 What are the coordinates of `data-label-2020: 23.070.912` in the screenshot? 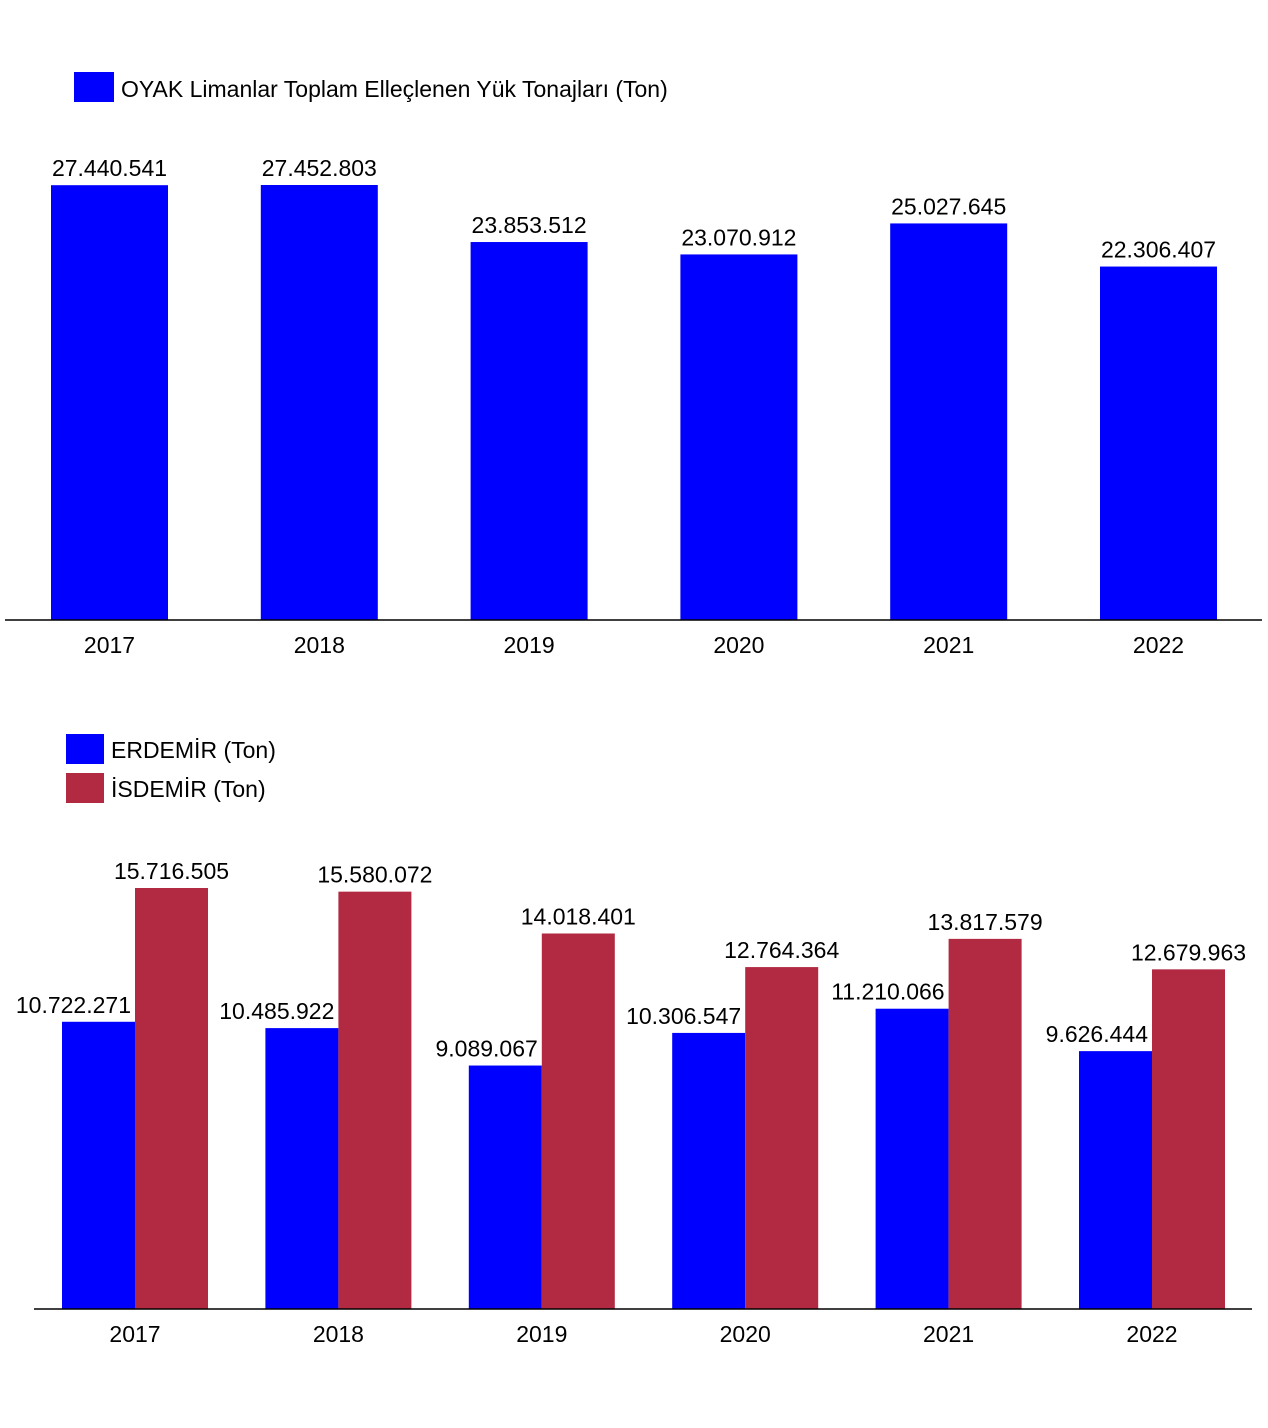 It's located at (738, 237).